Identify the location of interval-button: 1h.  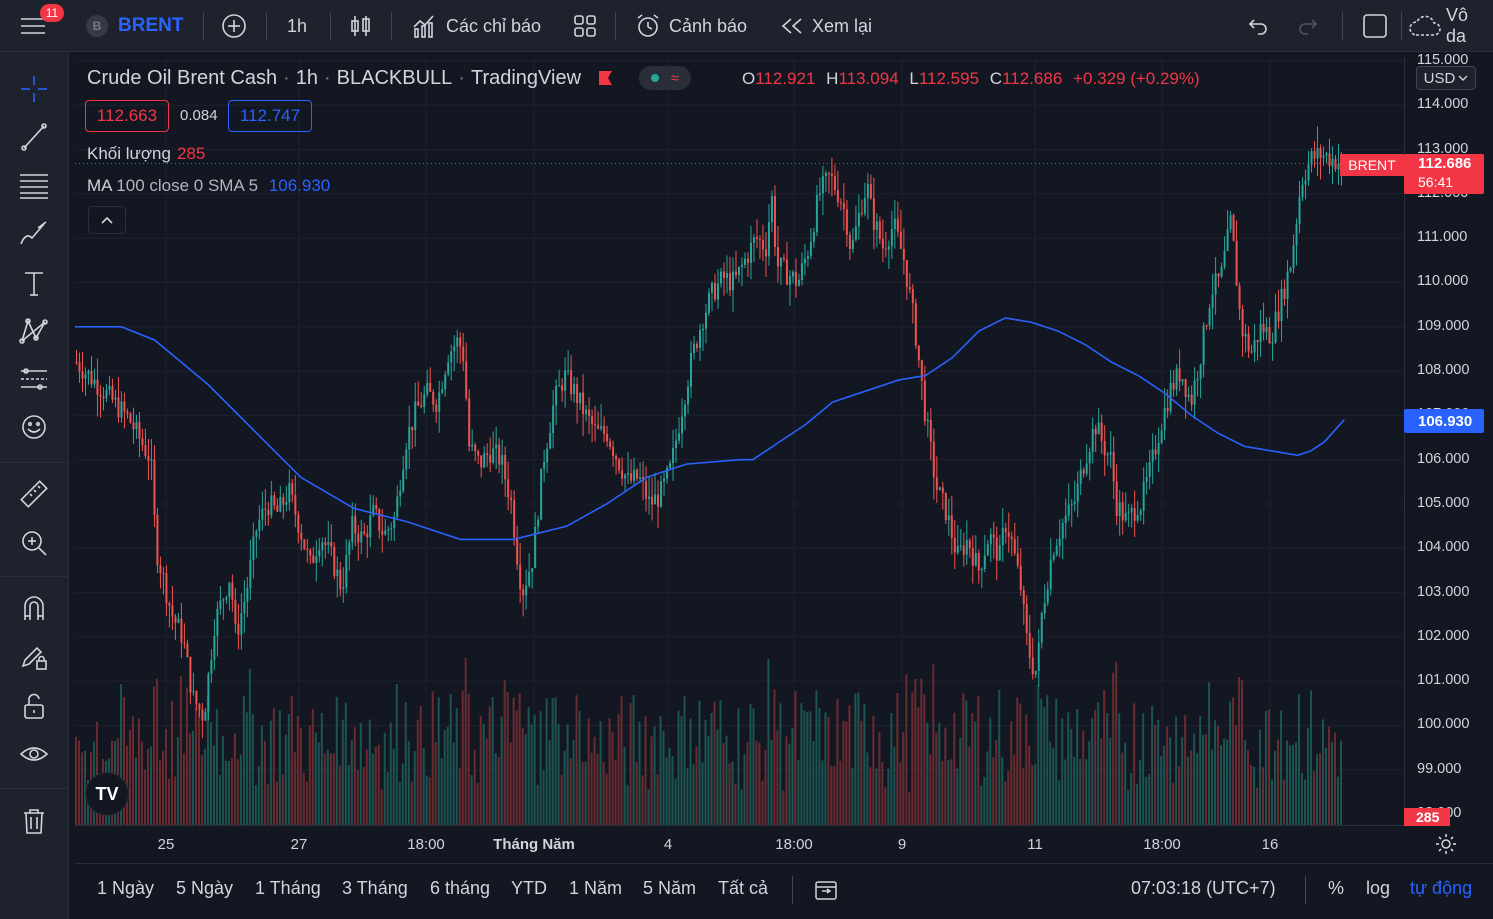
(297, 26).